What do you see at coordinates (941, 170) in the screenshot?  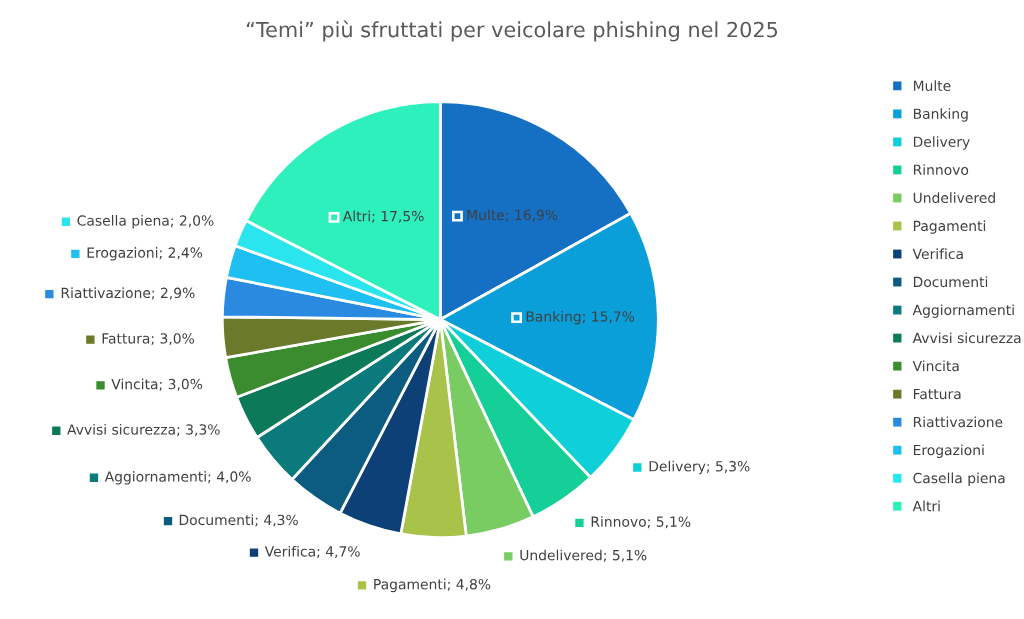 I see `legend-label: Rinnovo` at bounding box center [941, 170].